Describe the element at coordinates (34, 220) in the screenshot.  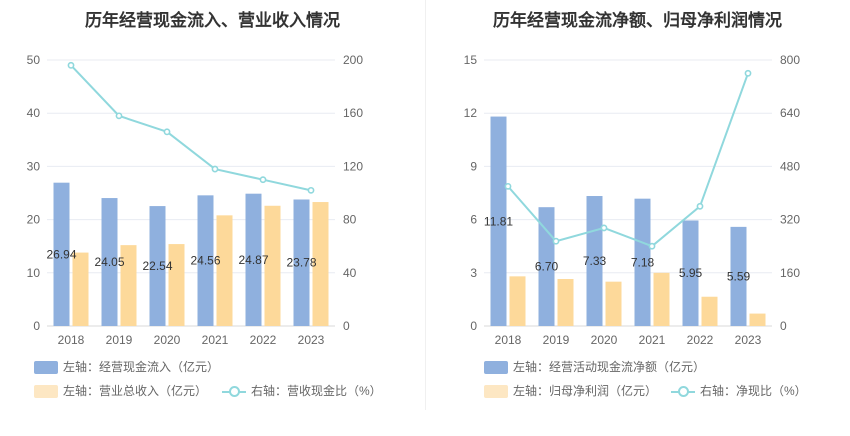
I see `y-tick-label-left: 20` at that location.